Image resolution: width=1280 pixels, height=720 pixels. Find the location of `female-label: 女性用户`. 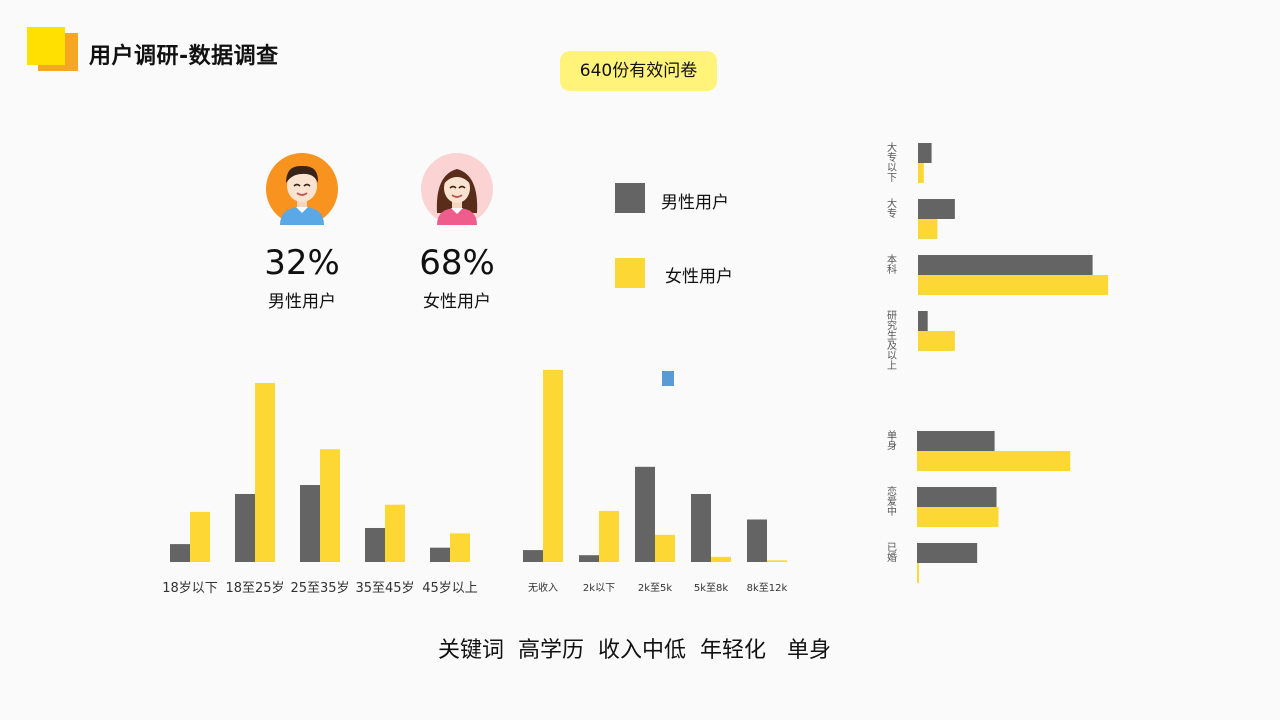

female-label: 女性用户 is located at coordinates (457, 302).